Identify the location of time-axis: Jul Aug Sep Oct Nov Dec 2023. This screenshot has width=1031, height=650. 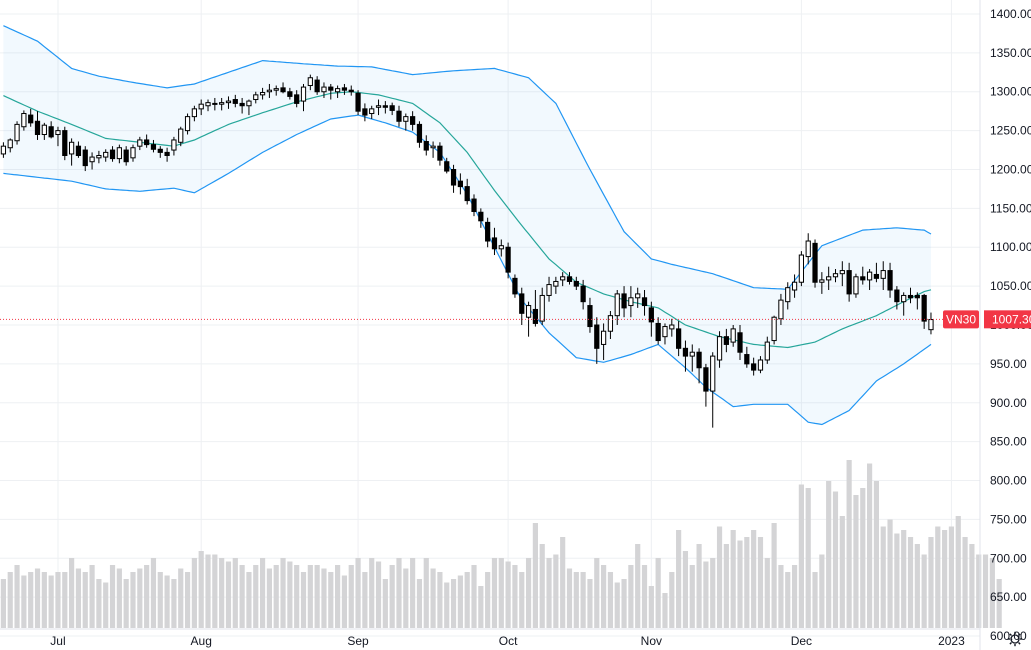
(490, 638).